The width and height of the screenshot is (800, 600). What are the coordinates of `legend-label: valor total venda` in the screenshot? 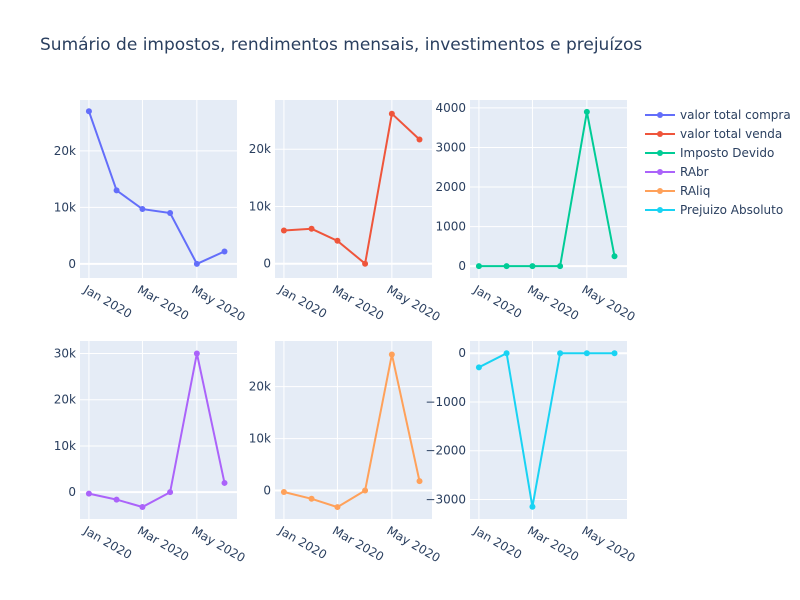 It's located at (731, 134).